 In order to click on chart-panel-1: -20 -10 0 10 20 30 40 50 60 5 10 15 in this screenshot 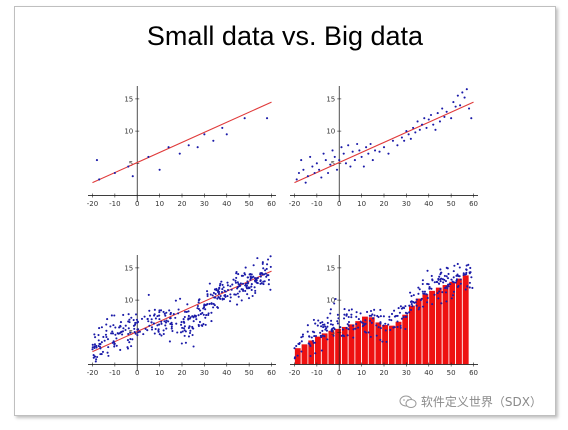, I will do `click(181, 147)`.